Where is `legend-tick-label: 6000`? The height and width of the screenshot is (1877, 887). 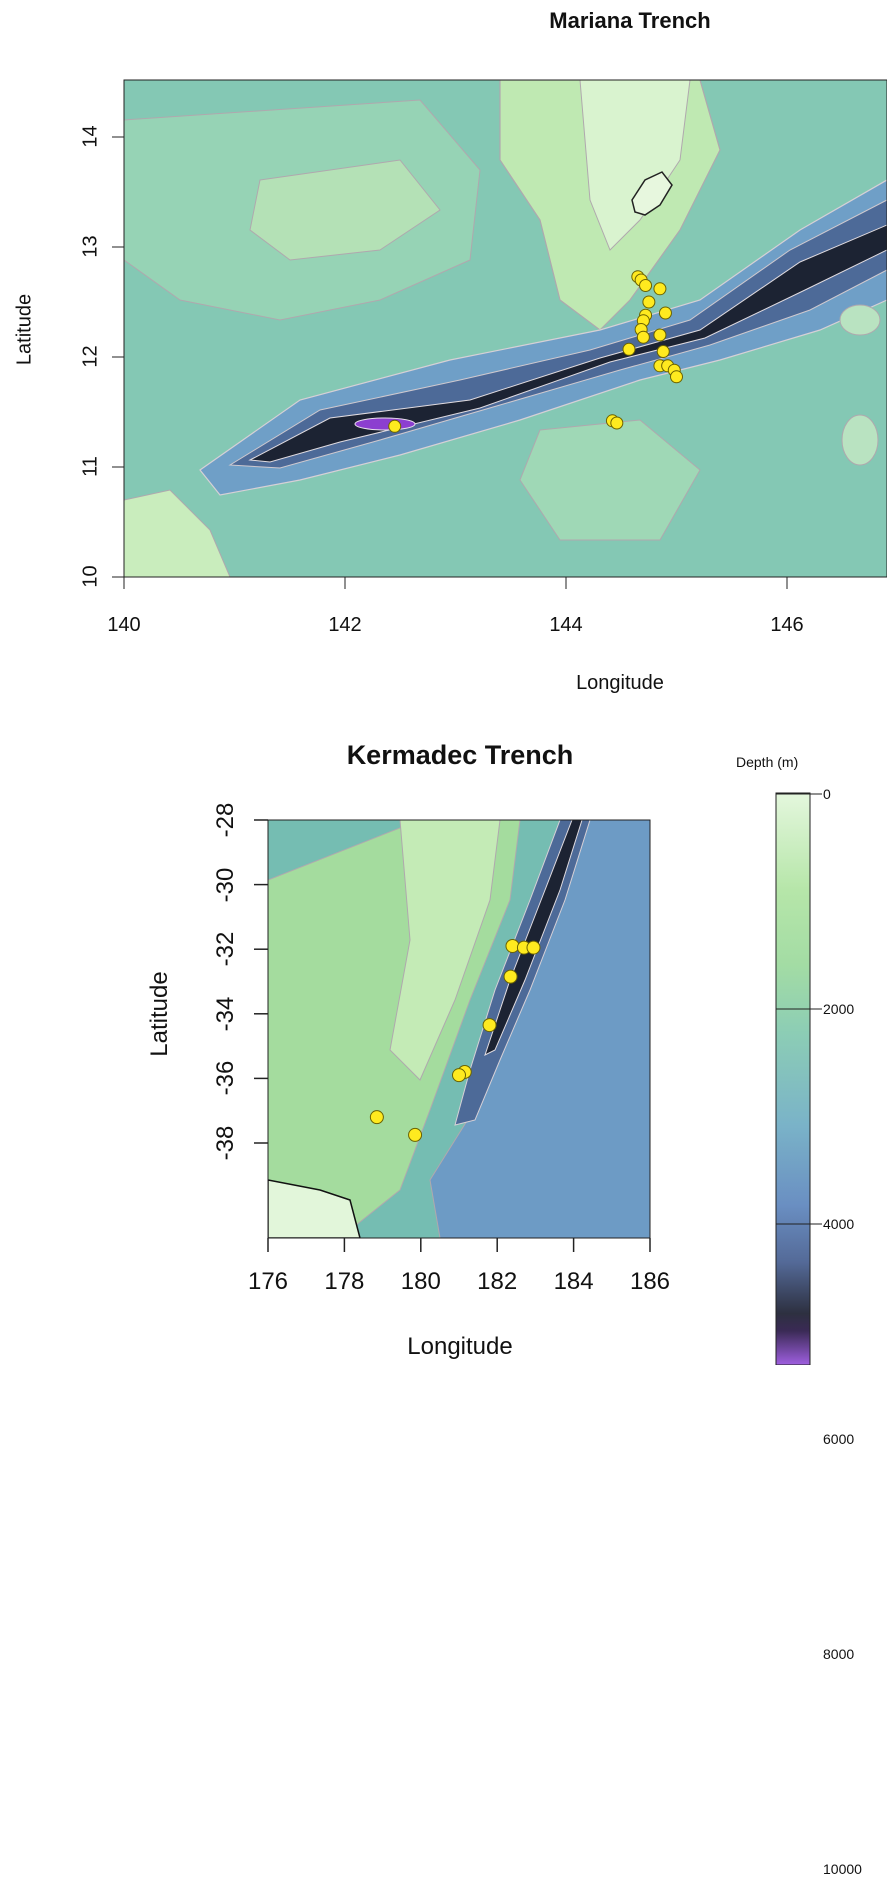 legend-tick-label: 6000 is located at coordinates (839, 1439).